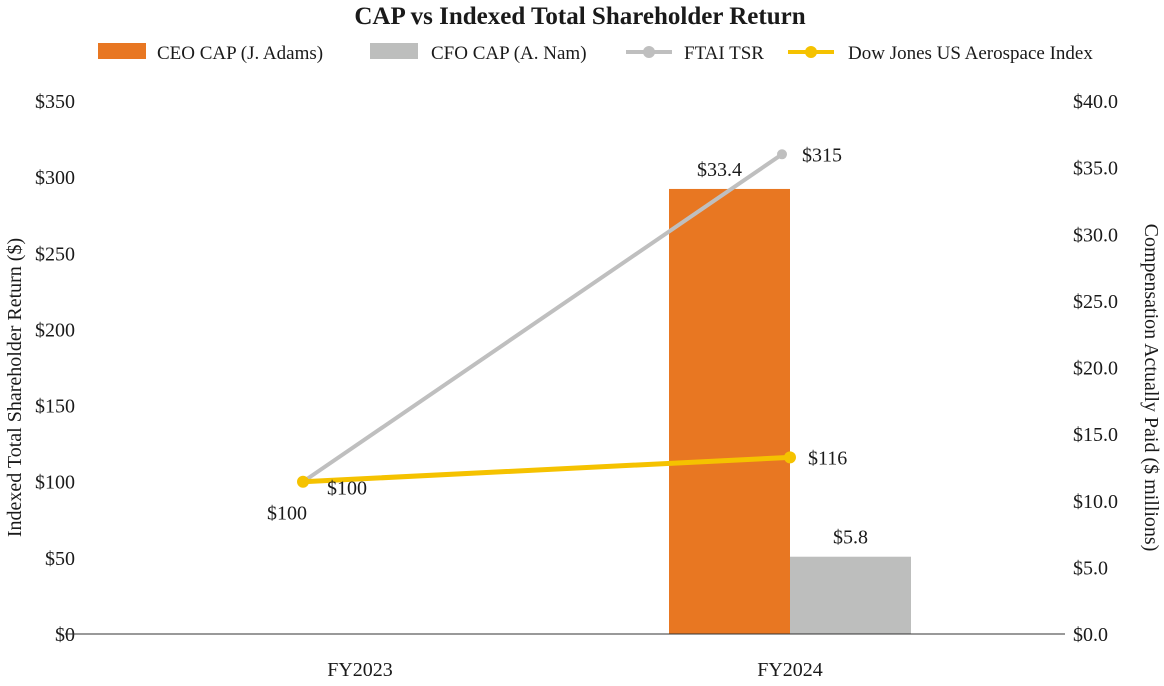 This screenshot has height=686, width=1164. I want to click on bar-ceo-cap, so click(729, 411).